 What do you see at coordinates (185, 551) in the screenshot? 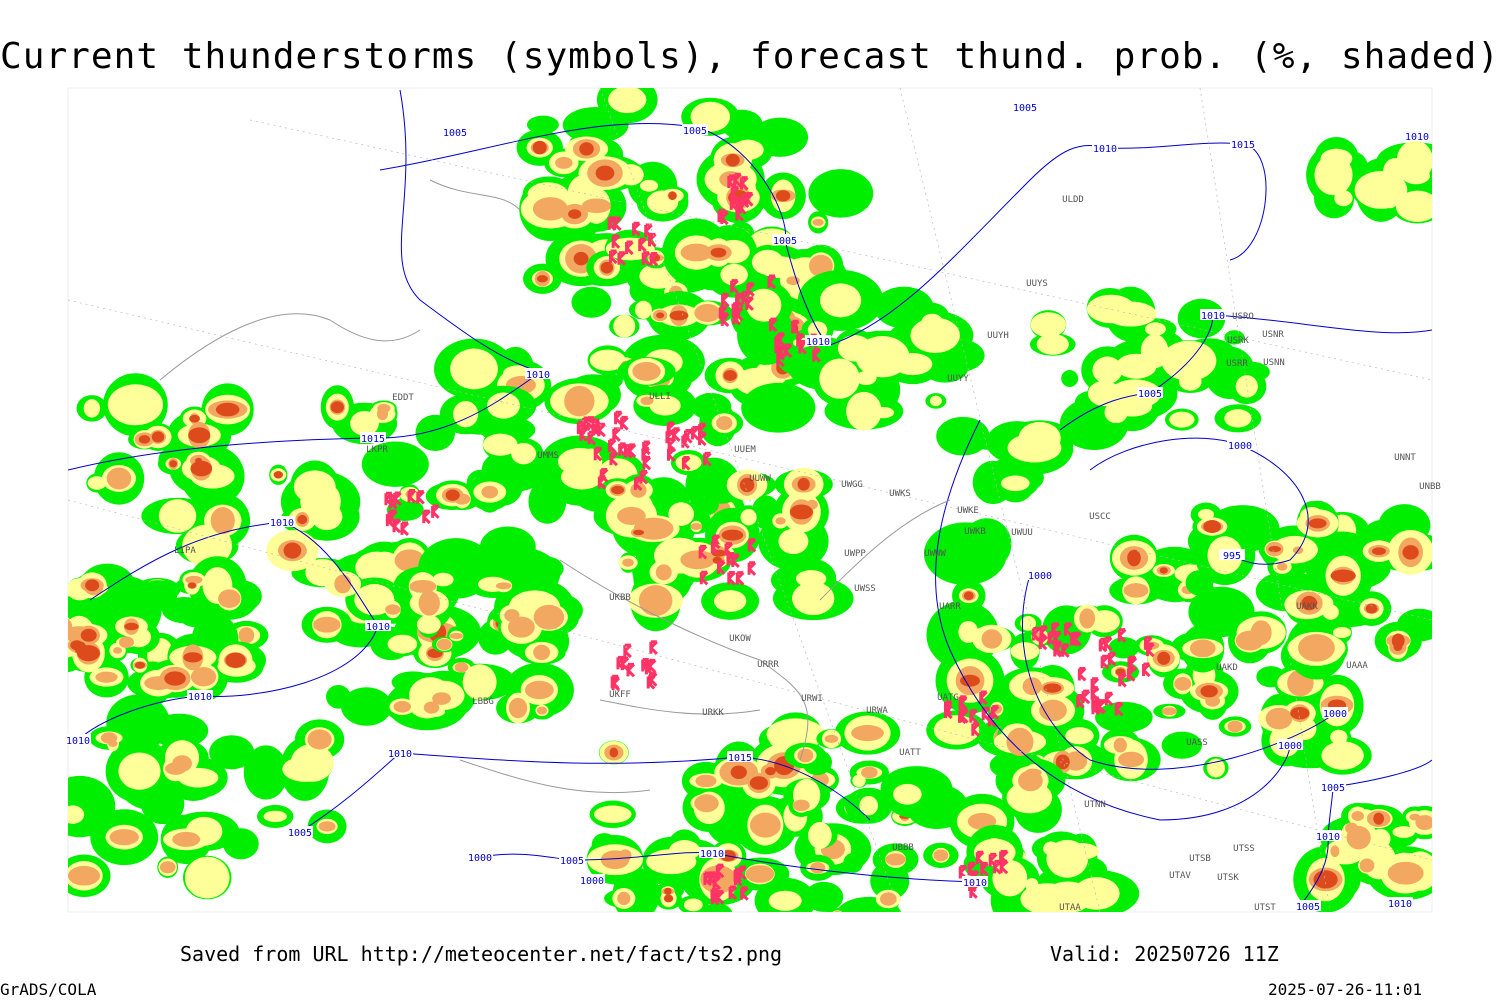
I see `station-label: LIPA` at bounding box center [185, 551].